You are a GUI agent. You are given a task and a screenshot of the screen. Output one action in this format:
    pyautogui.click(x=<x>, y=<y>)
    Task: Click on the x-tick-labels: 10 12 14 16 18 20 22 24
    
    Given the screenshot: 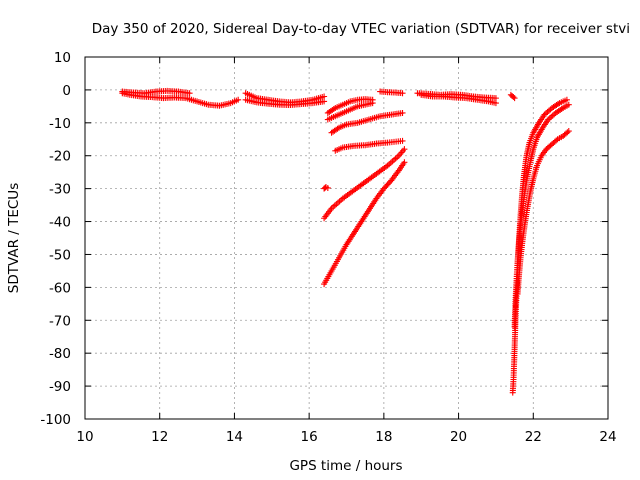 What is the action you would take?
    pyautogui.click(x=346, y=437)
    